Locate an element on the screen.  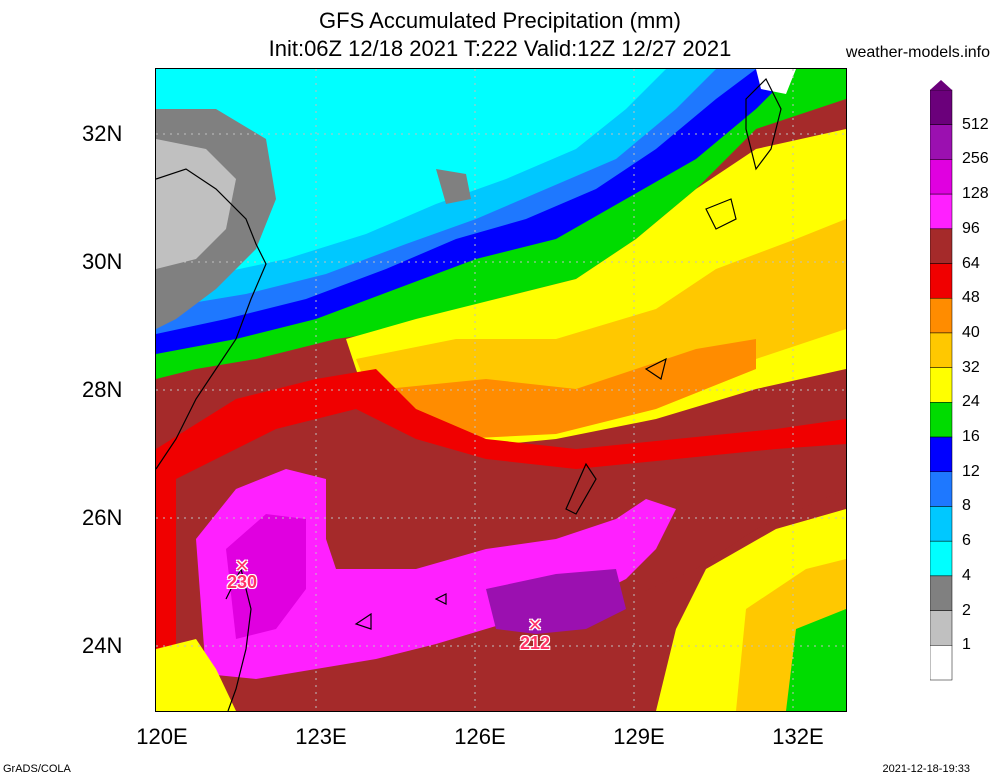
colorbar-label: 128 is located at coordinates (975, 194).